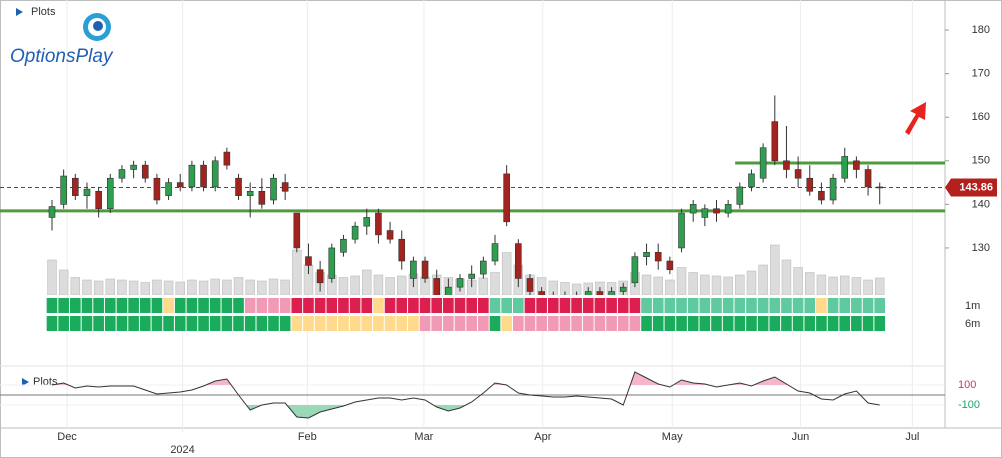 The width and height of the screenshot is (1002, 458). Describe the element at coordinates (967, 385) in the screenshot. I see `y-tick-label: 100` at that location.